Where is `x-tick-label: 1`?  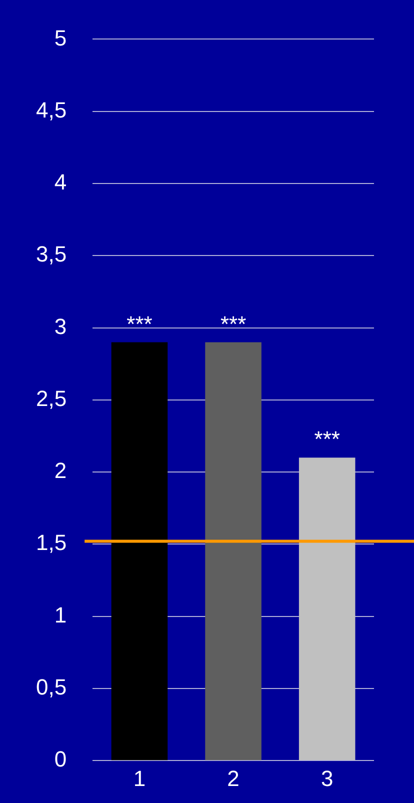
x-tick-label: 1 is located at coordinates (139, 778).